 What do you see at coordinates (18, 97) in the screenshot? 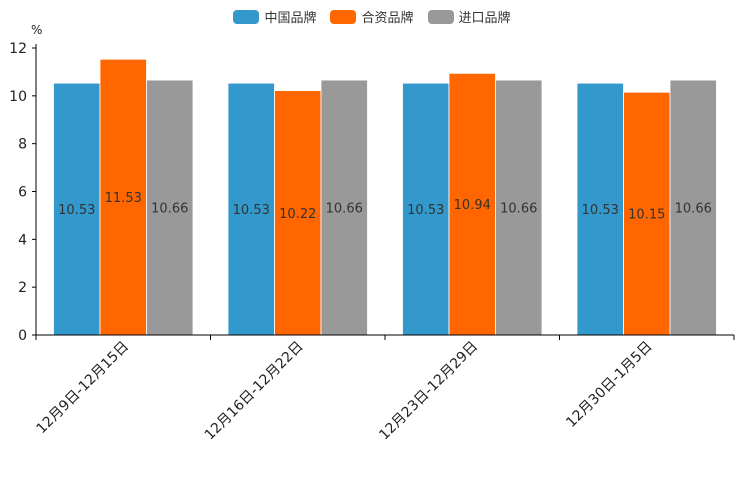
I see `y-tick-label: 10` at bounding box center [18, 97].